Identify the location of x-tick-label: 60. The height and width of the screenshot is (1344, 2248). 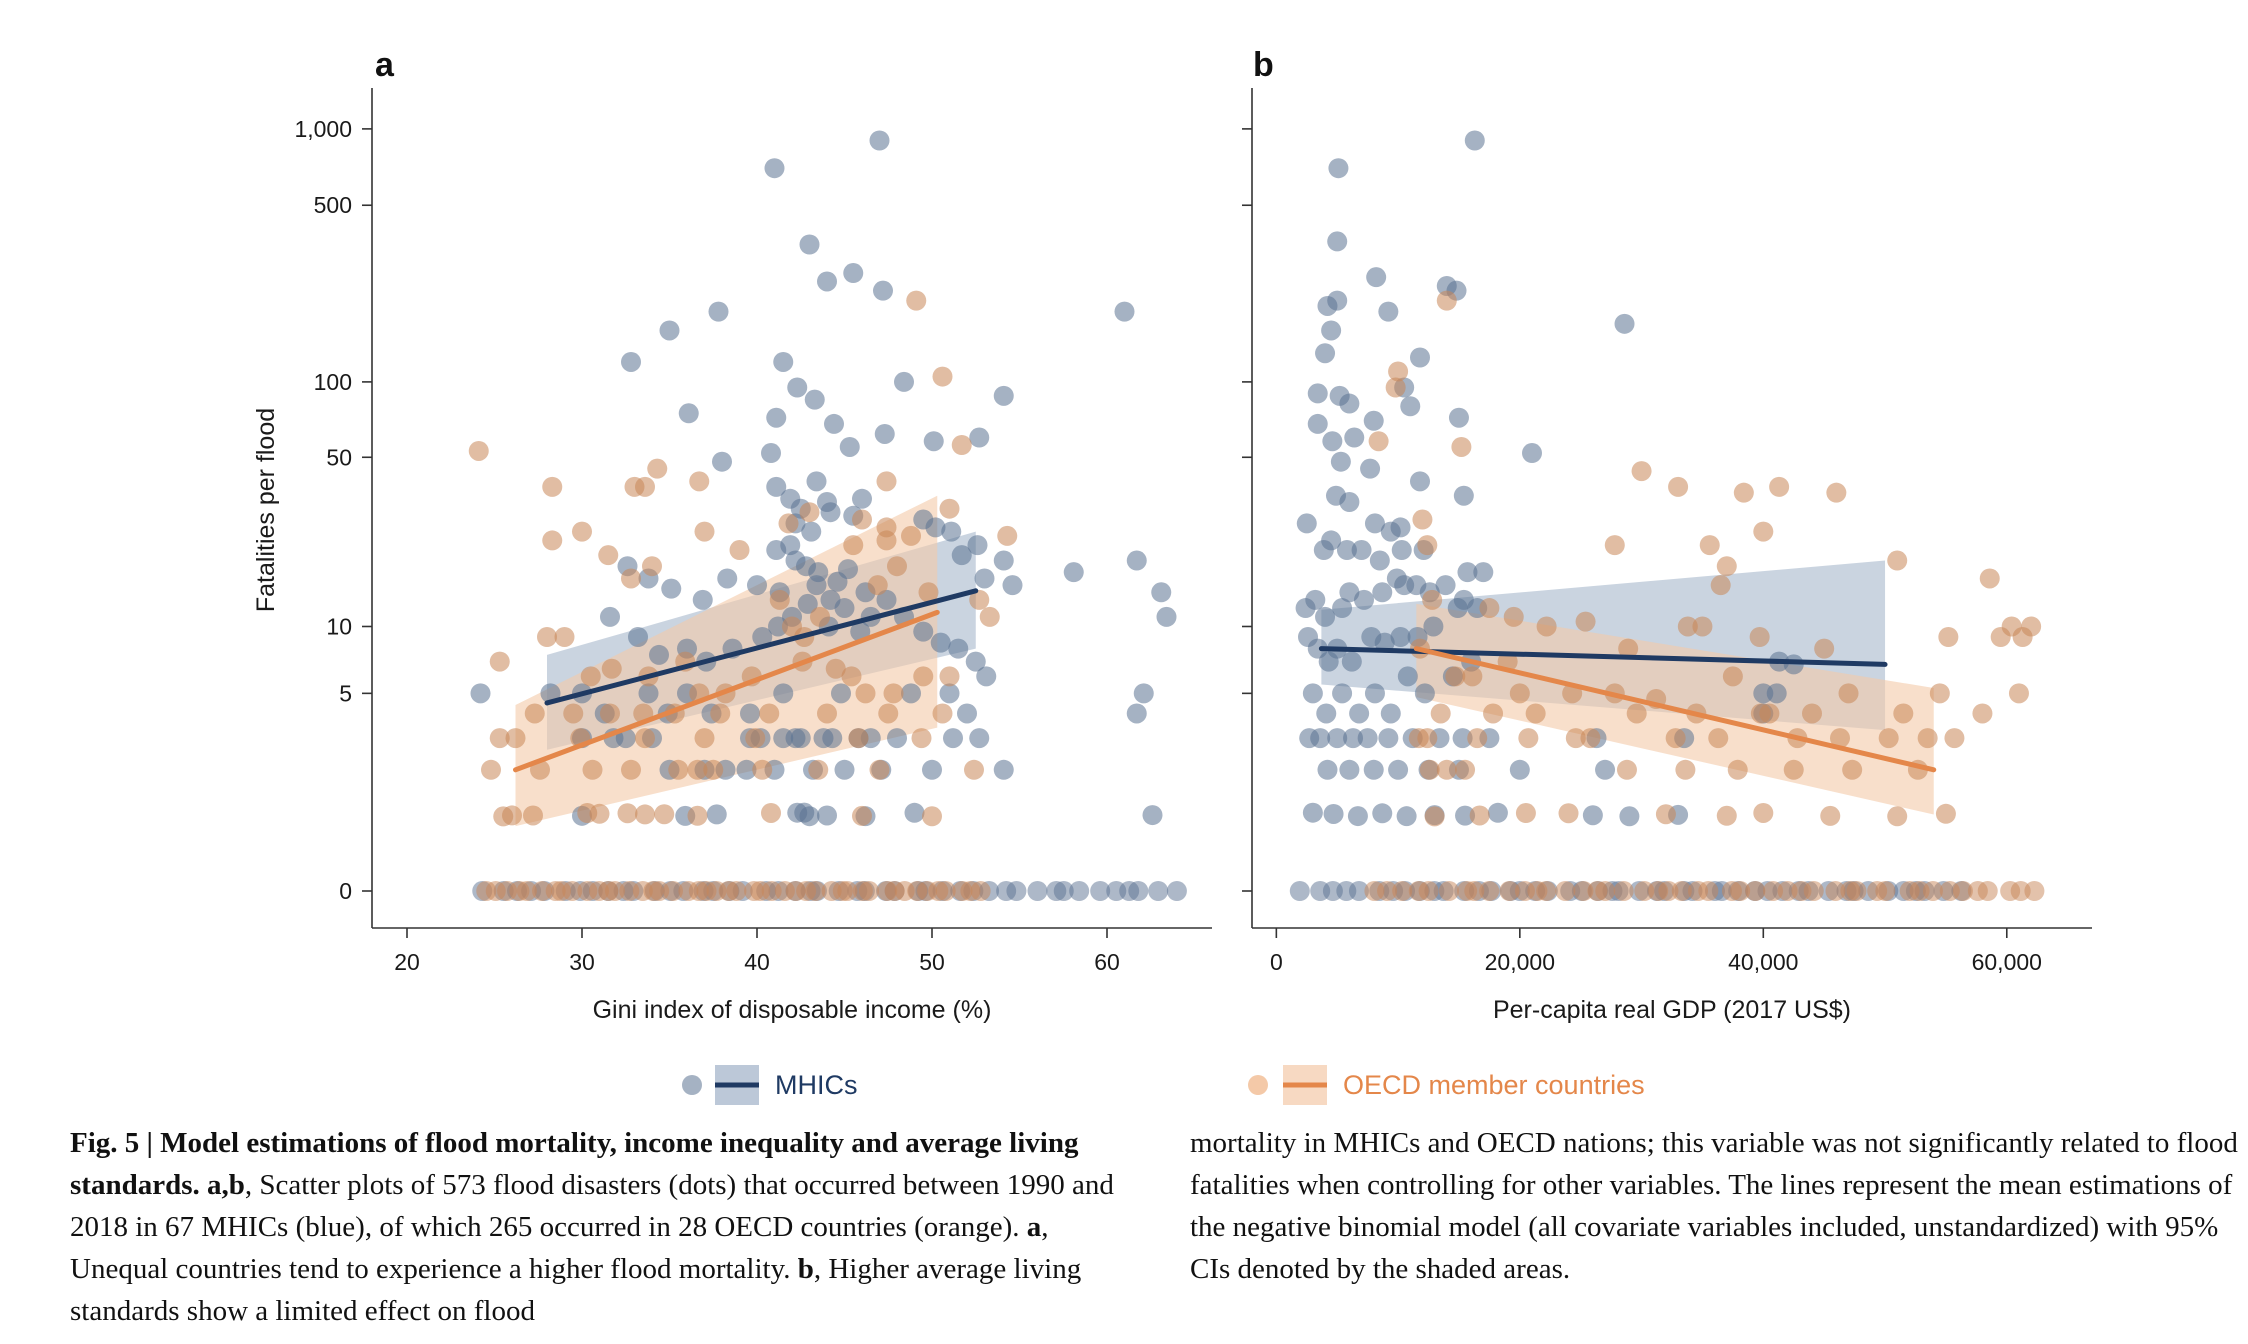
(1107, 962).